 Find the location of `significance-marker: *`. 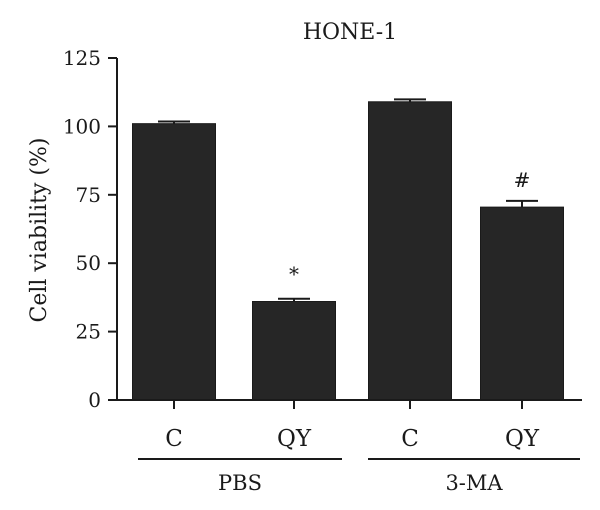

significance-marker: * is located at coordinates (294, 274).